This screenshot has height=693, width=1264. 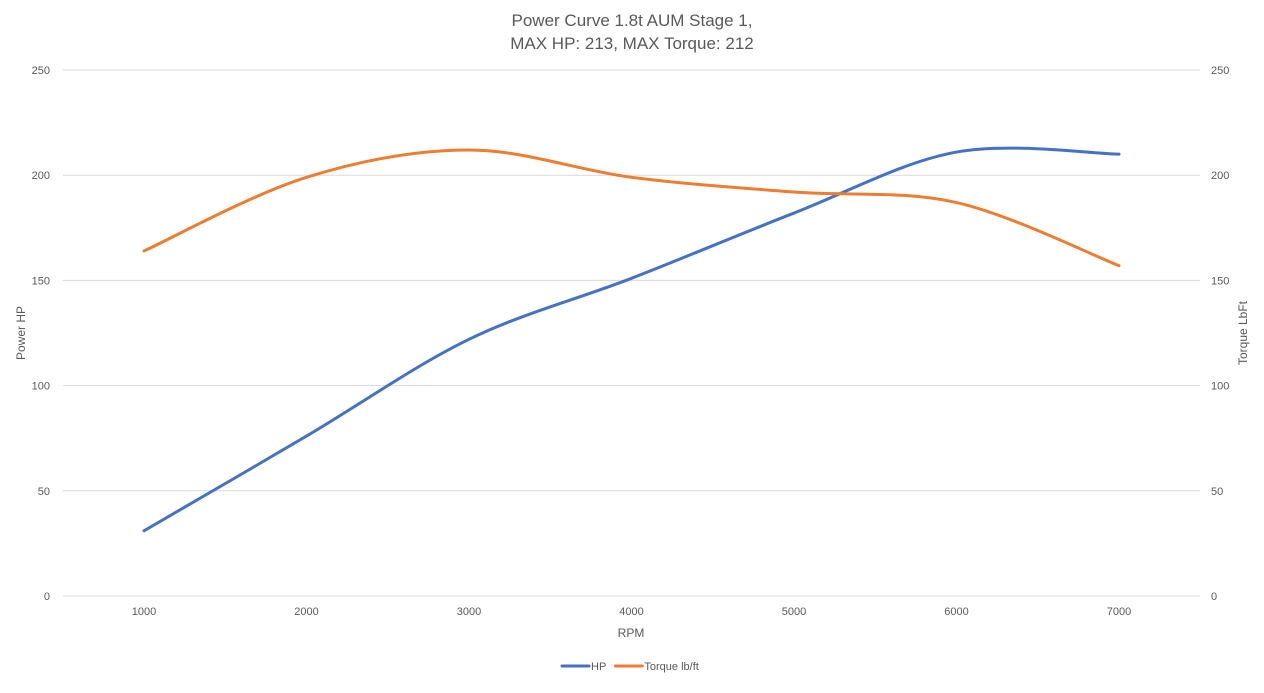 I want to click on left-y-tick-label: 50, so click(x=44, y=492).